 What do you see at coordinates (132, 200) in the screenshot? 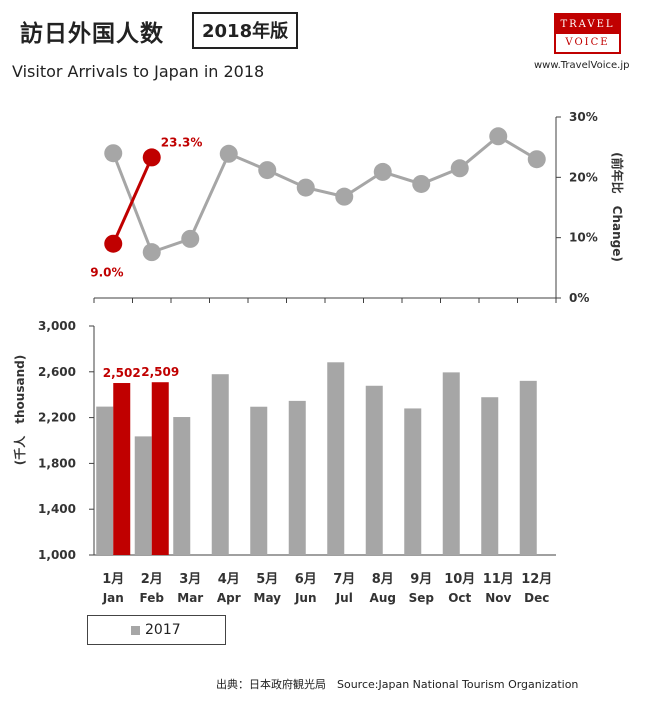
I see `line-series-2018` at bounding box center [132, 200].